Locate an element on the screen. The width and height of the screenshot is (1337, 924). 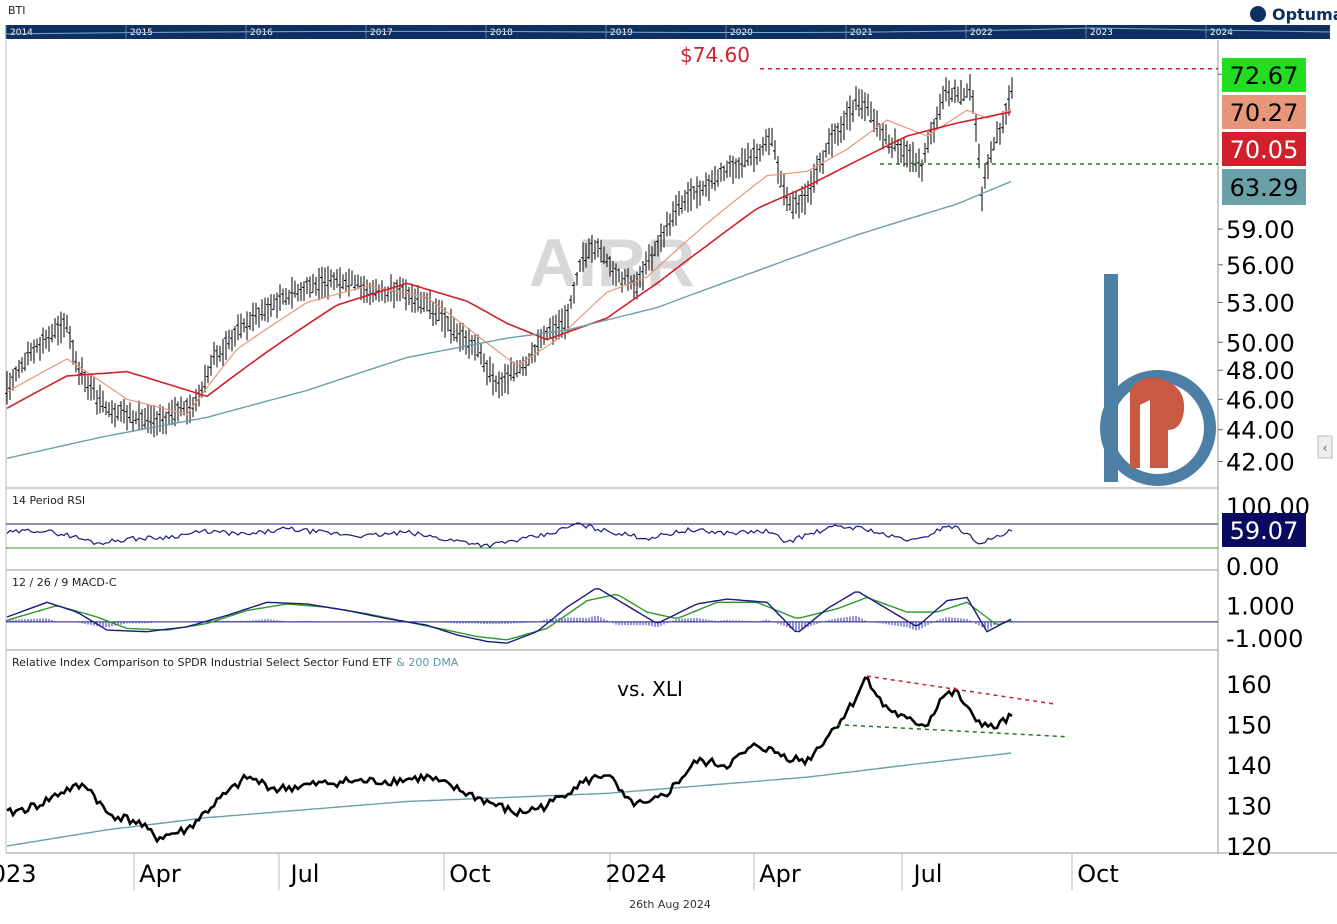
badge-rsi is located at coordinates (1264, 530).